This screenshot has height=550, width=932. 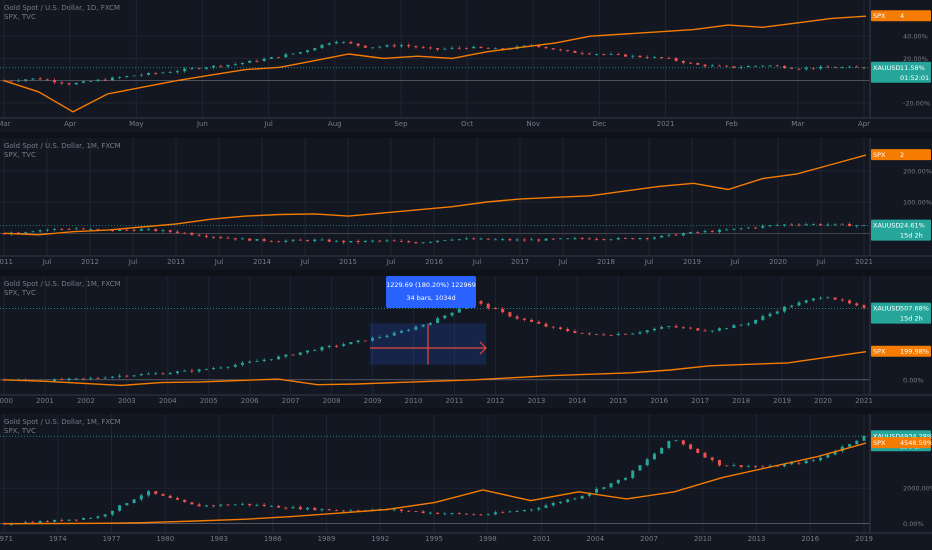 What do you see at coordinates (428, 320) in the screenshot?
I see `measure-tool: 1229.69 (180.20%) 122969 34 bars, 1034d` at bounding box center [428, 320].